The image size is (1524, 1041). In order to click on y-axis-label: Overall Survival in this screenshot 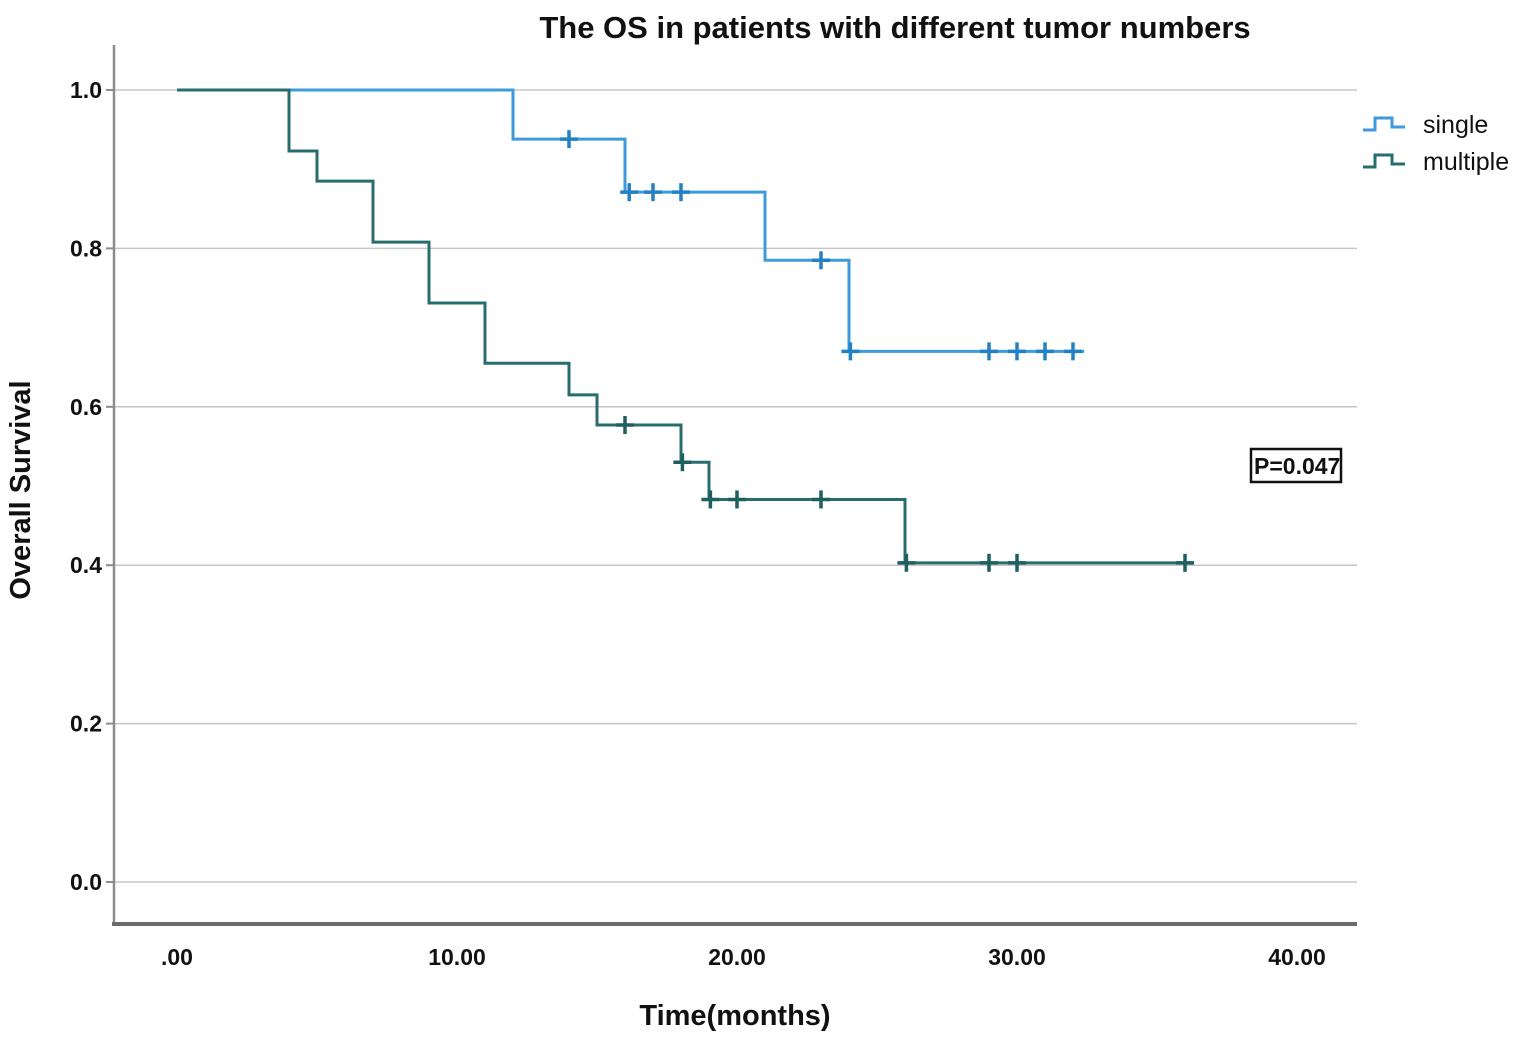, I will do `click(21, 489)`.